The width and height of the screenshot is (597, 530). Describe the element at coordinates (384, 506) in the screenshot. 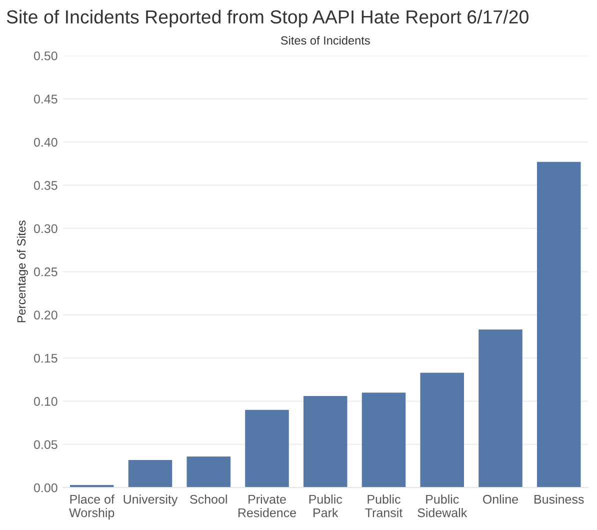

I see `x-tick-label: Public Transit` at that location.